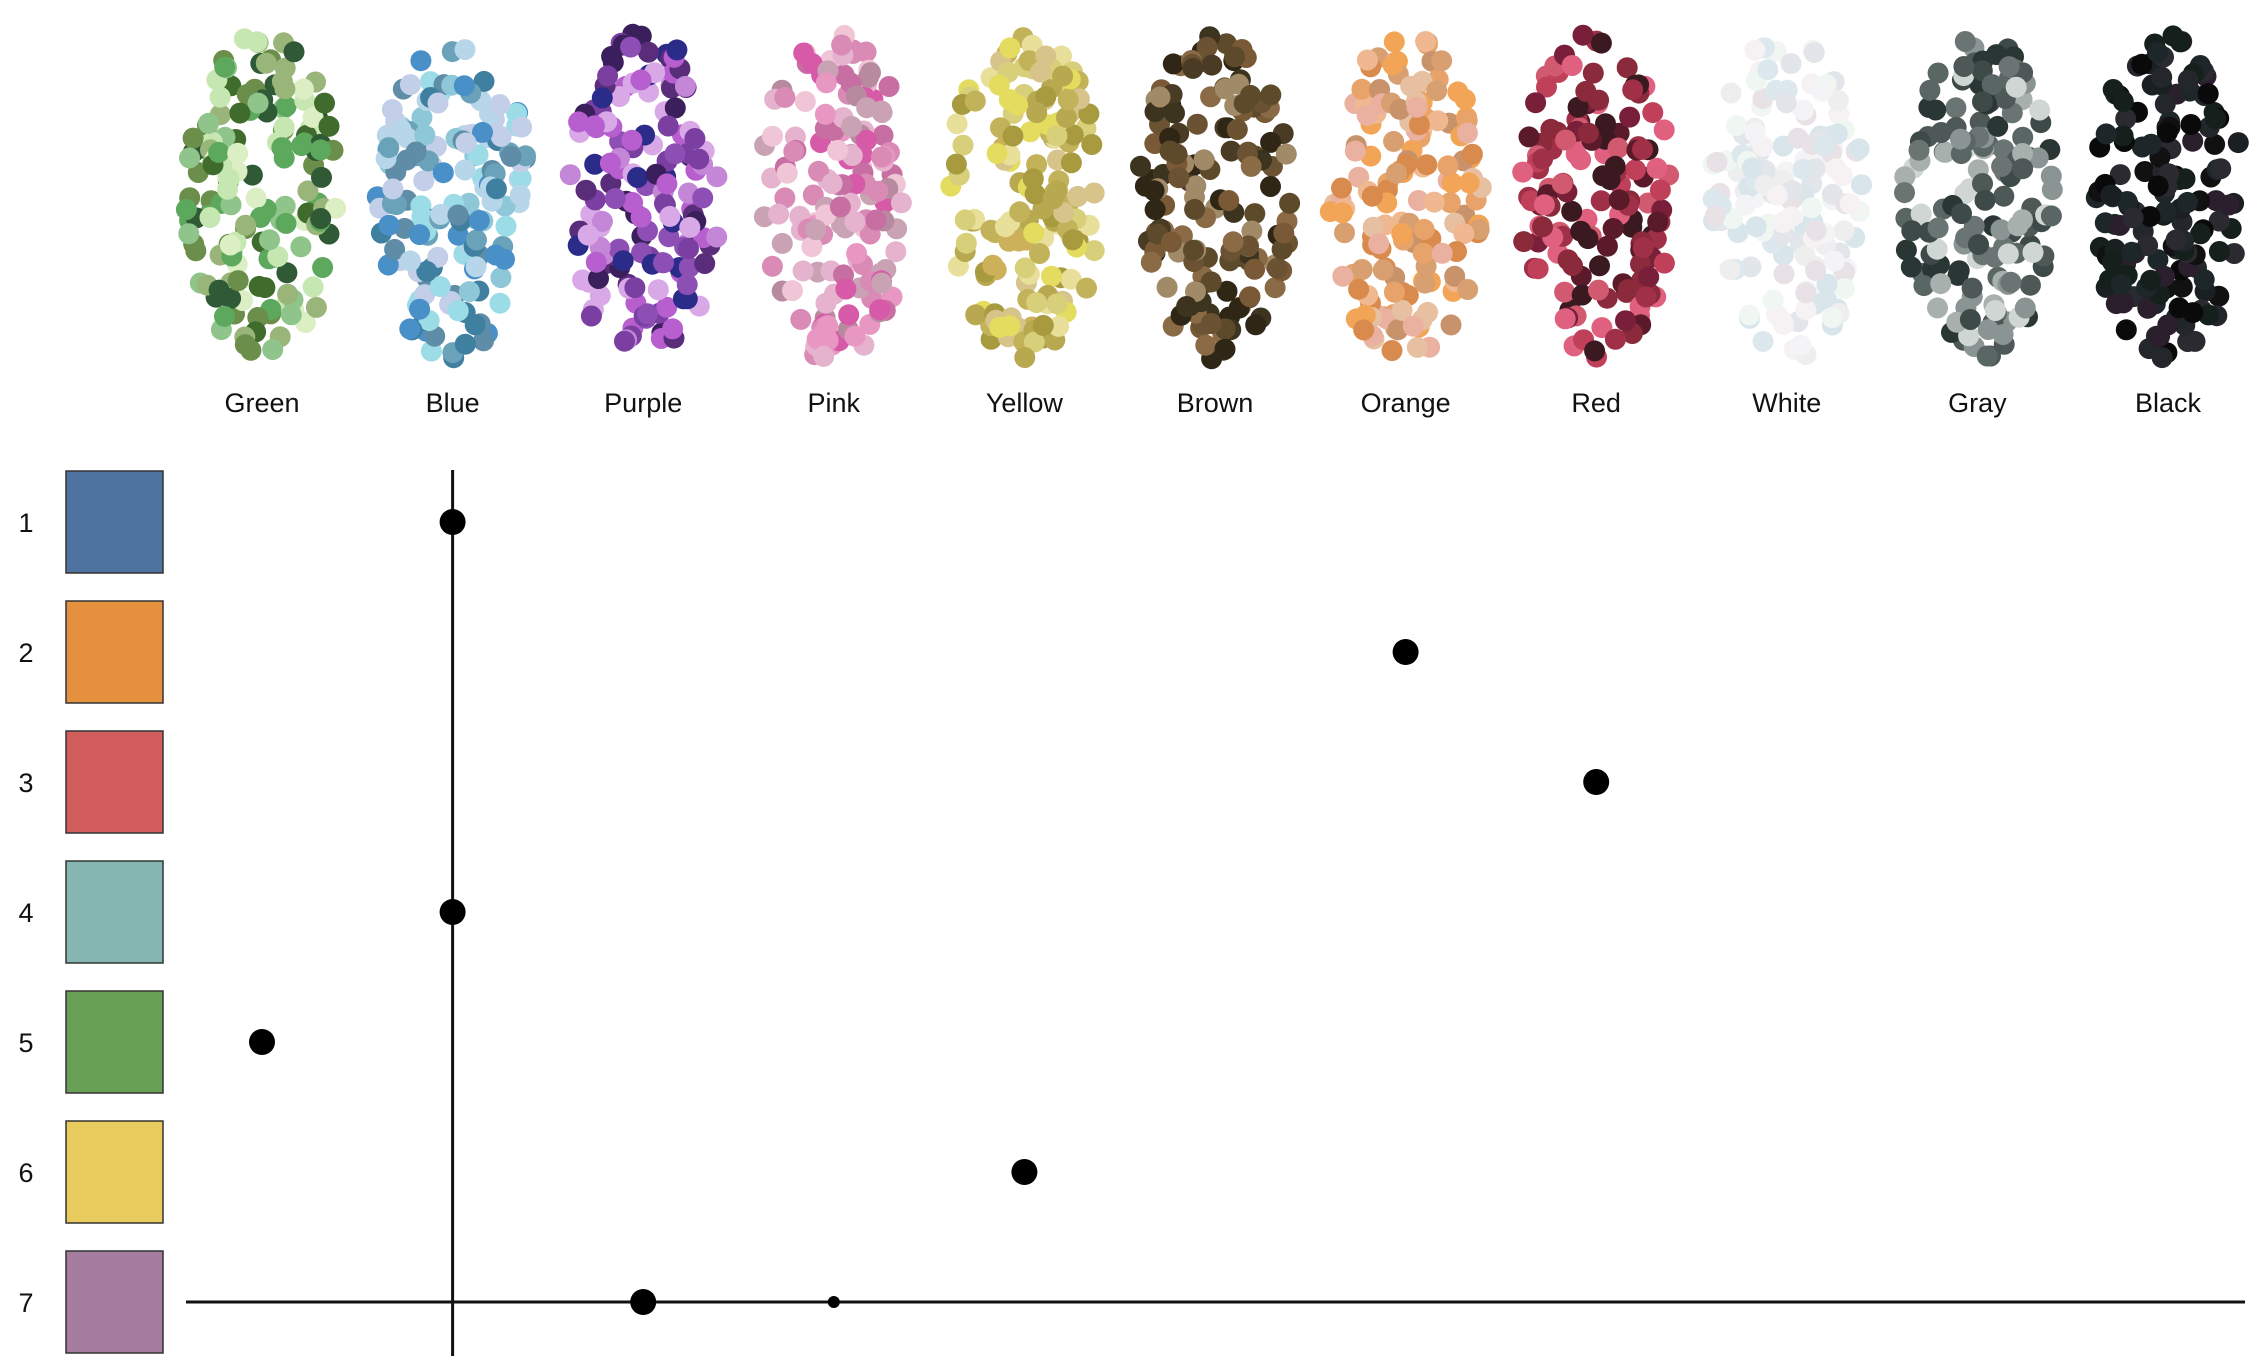 The image size is (2258, 1364). What do you see at coordinates (25, 783) in the screenshot?
I see `row-label-3: 3` at bounding box center [25, 783].